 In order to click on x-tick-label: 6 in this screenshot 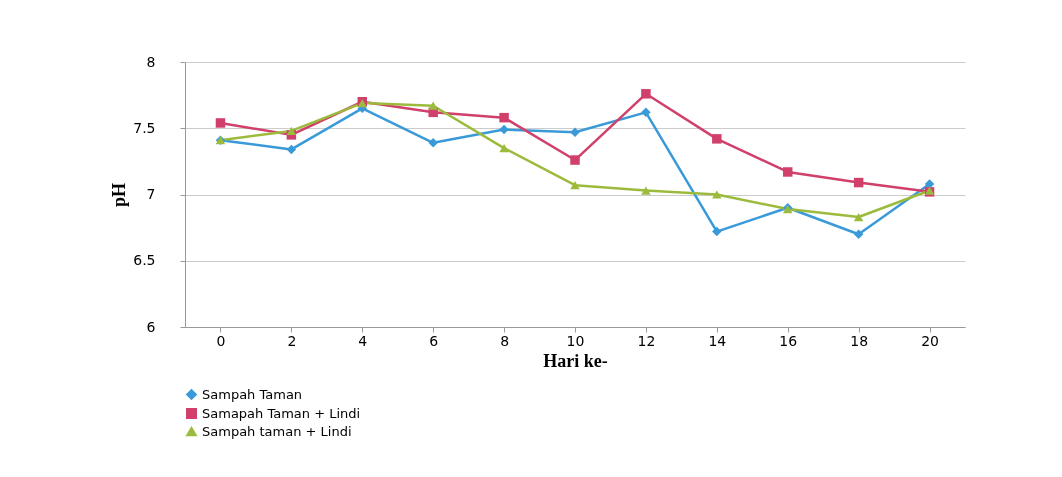, I will do `click(434, 340)`.